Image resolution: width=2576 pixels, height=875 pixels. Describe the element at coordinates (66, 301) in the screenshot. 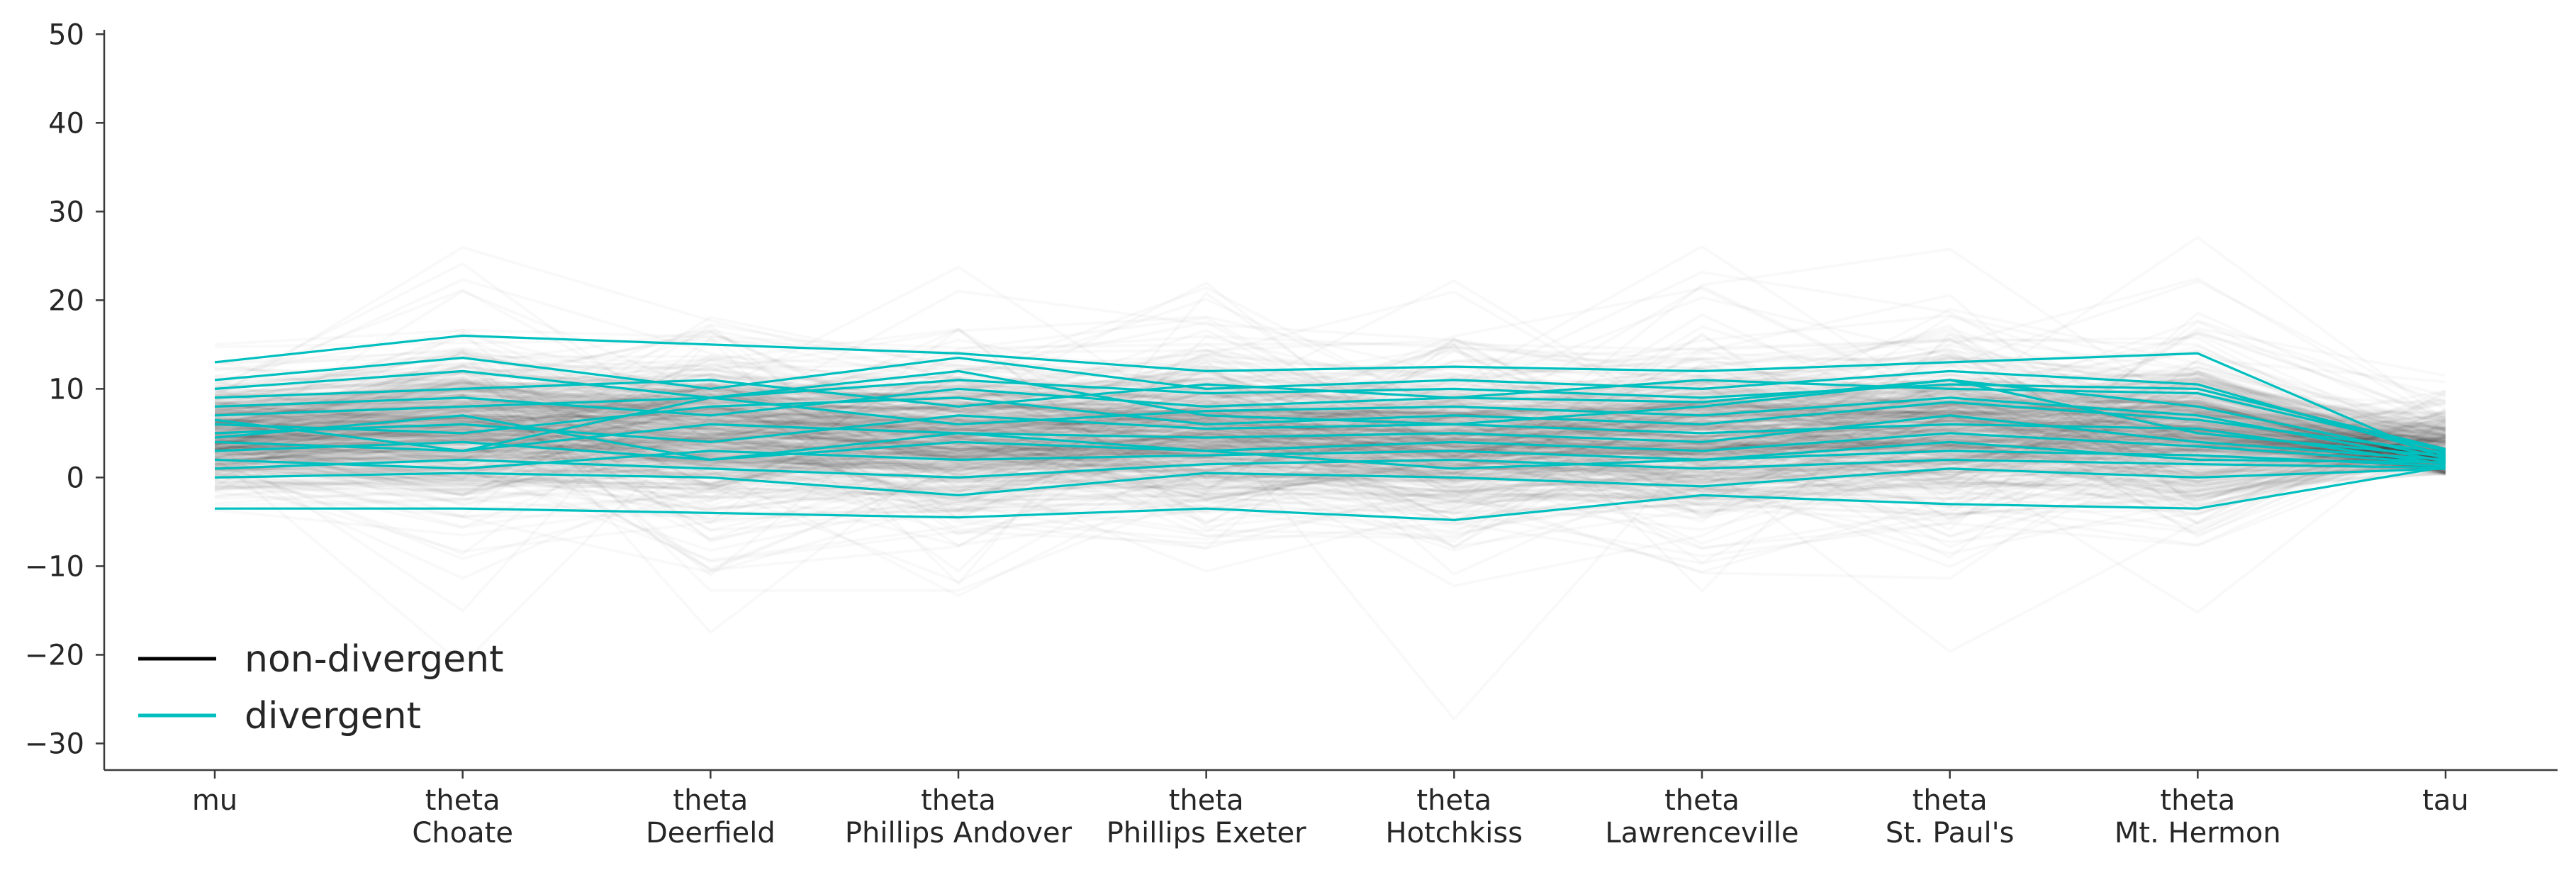

I see `y-tick-label: 20` at that location.